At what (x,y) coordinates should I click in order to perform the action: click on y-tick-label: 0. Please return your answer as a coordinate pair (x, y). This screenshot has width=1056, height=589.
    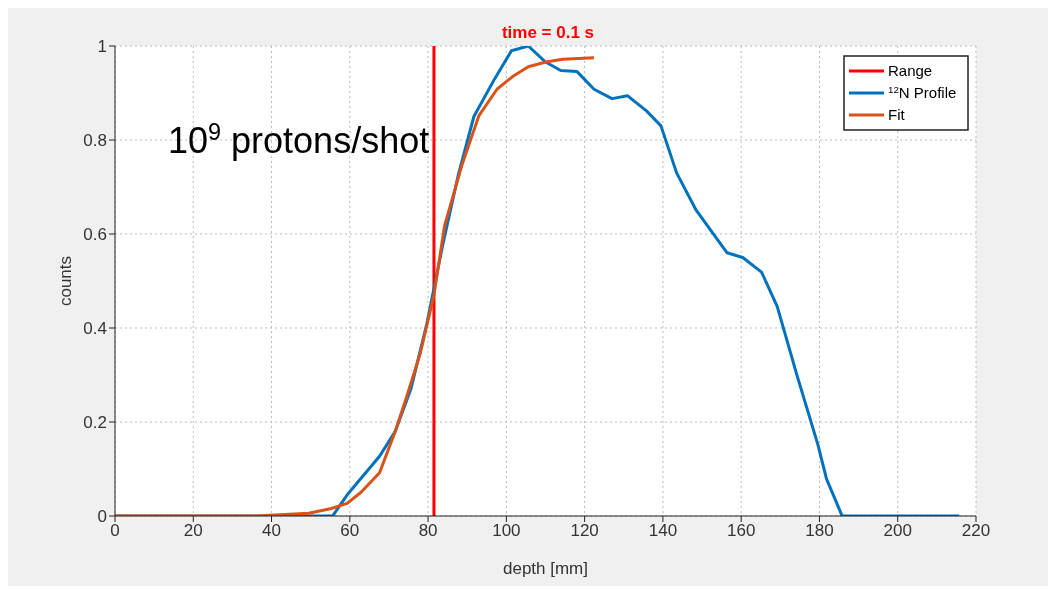
    Looking at the image, I should click on (102, 517).